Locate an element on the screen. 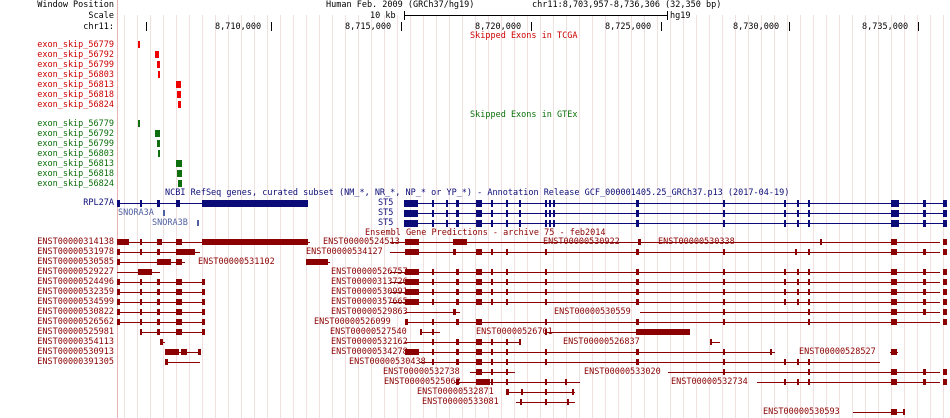 The height and width of the screenshot is (418, 950). ensembl-left-label: ENST00000531978 is located at coordinates (75, 252).